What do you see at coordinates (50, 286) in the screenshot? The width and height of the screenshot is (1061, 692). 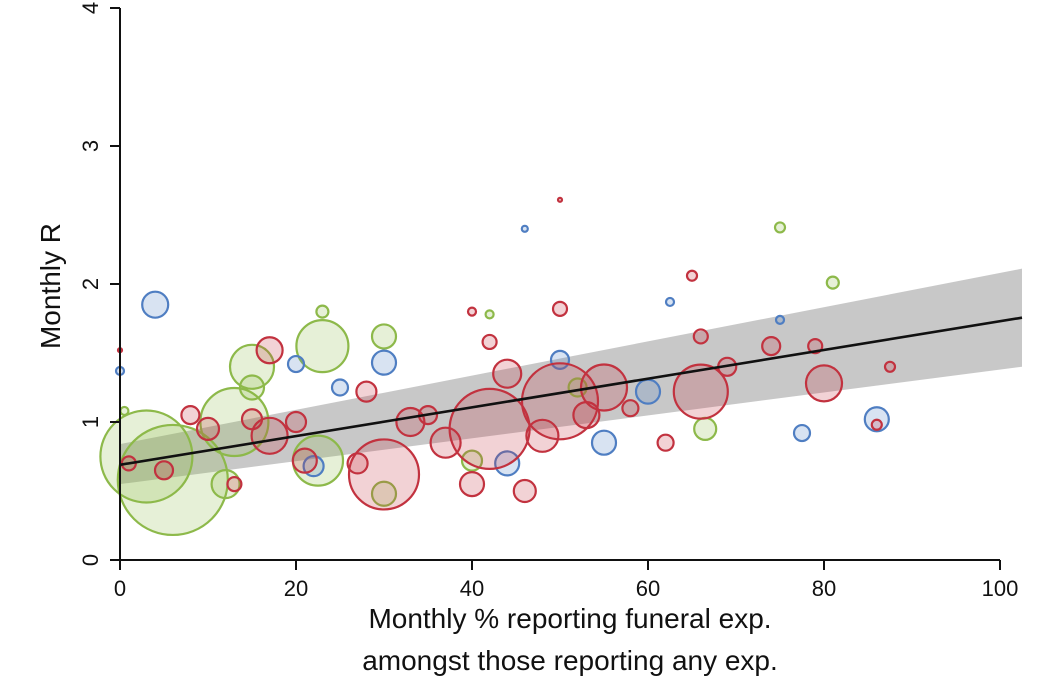 I see `y-axis-title: Monthly R` at bounding box center [50, 286].